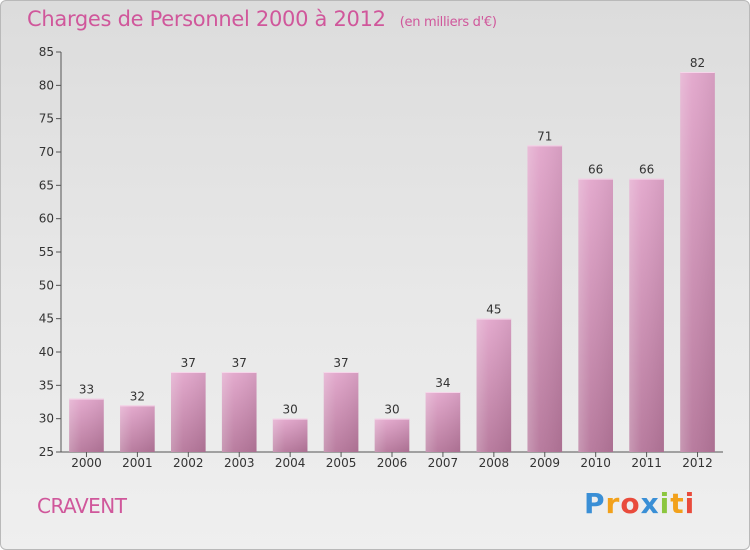 The width and height of the screenshot is (750, 550). I want to click on x-tick-label: 2004, so click(290, 463).